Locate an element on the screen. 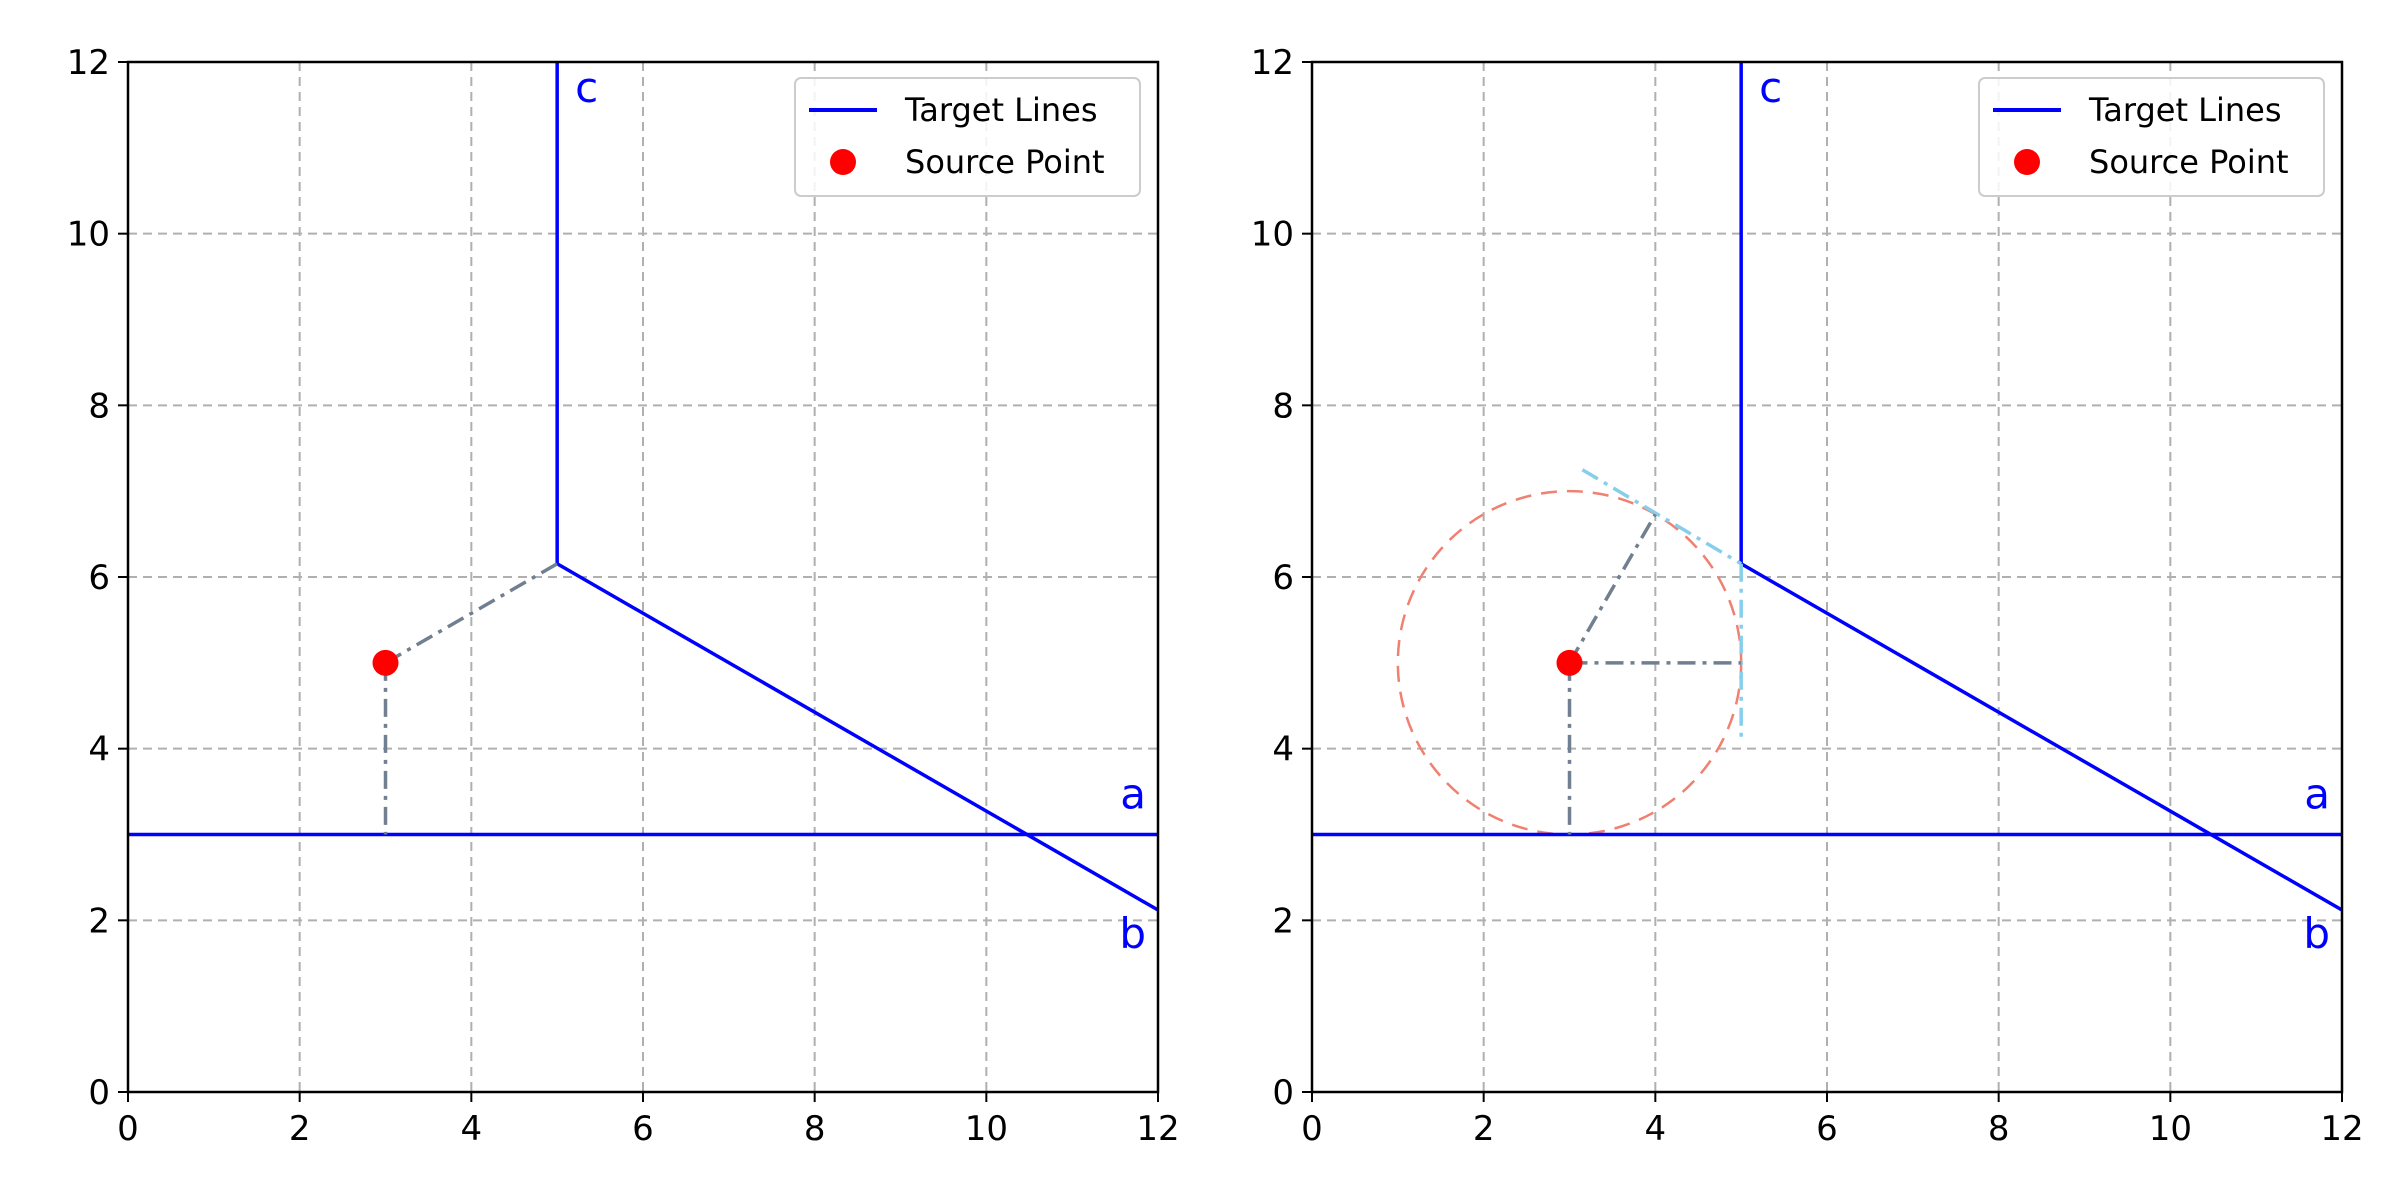 Image resolution: width=2400 pixels, height=1200 pixels. helper-line is located at coordinates (1662, 517).